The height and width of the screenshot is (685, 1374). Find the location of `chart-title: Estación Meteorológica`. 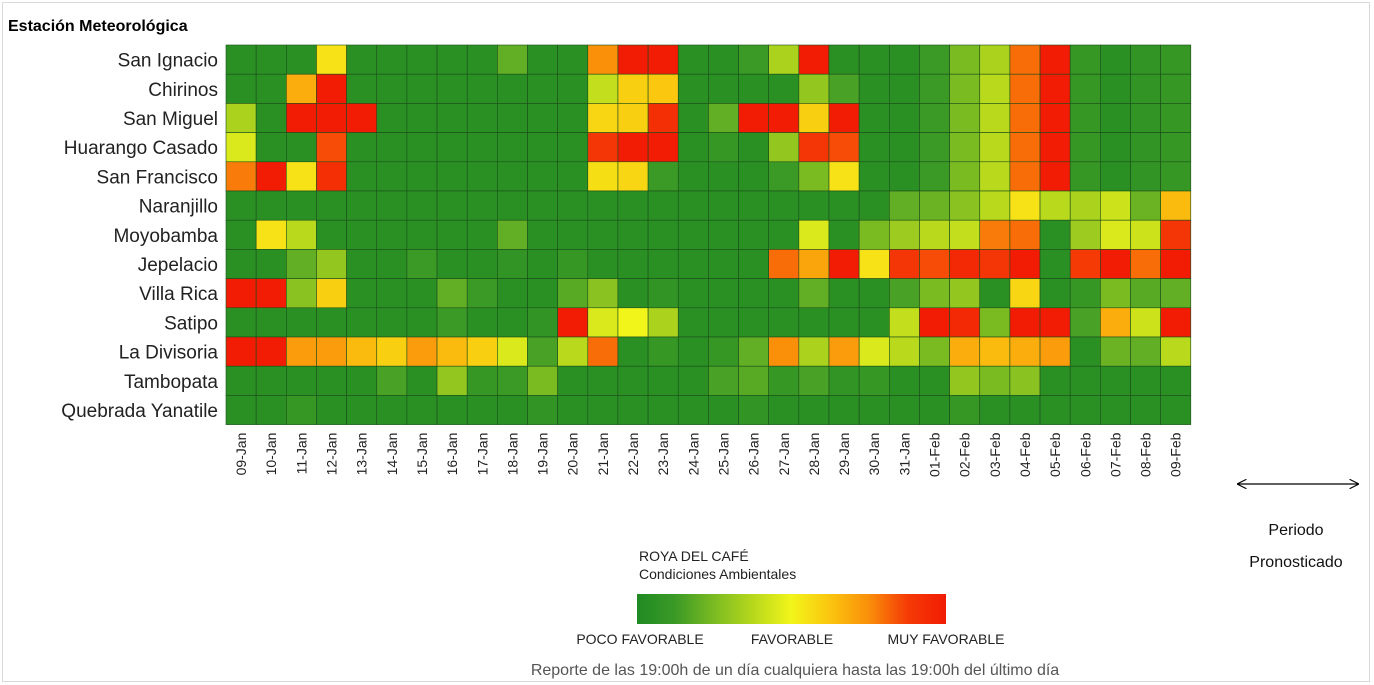

chart-title: Estación Meteorológica is located at coordinates (98, 26).